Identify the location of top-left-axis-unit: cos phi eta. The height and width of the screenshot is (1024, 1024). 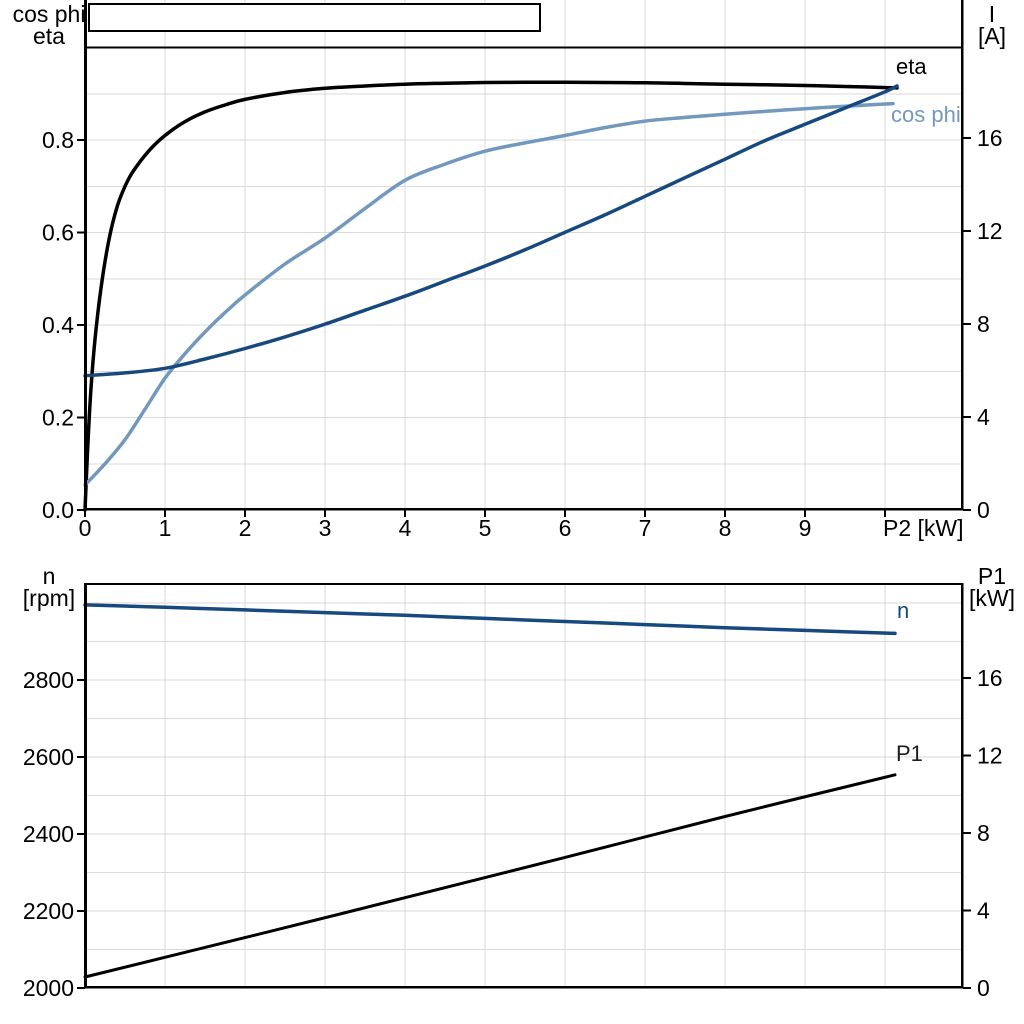
(49, 25).